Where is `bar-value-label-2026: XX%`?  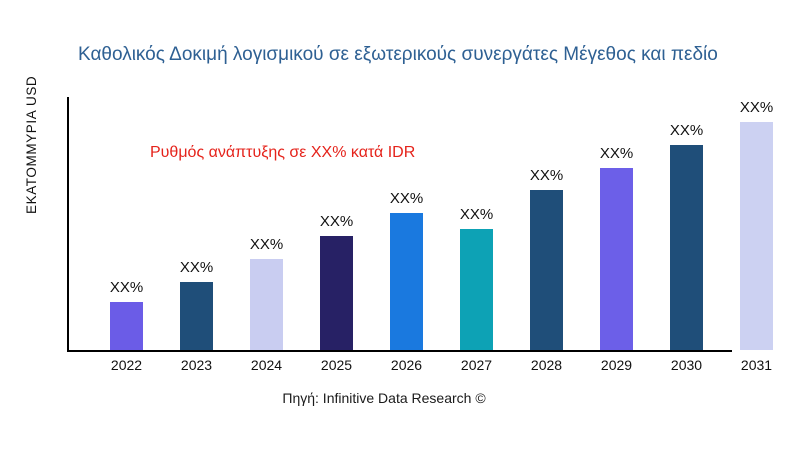 bar-value-label-2026: XX% is located at coordinates (406, 198).